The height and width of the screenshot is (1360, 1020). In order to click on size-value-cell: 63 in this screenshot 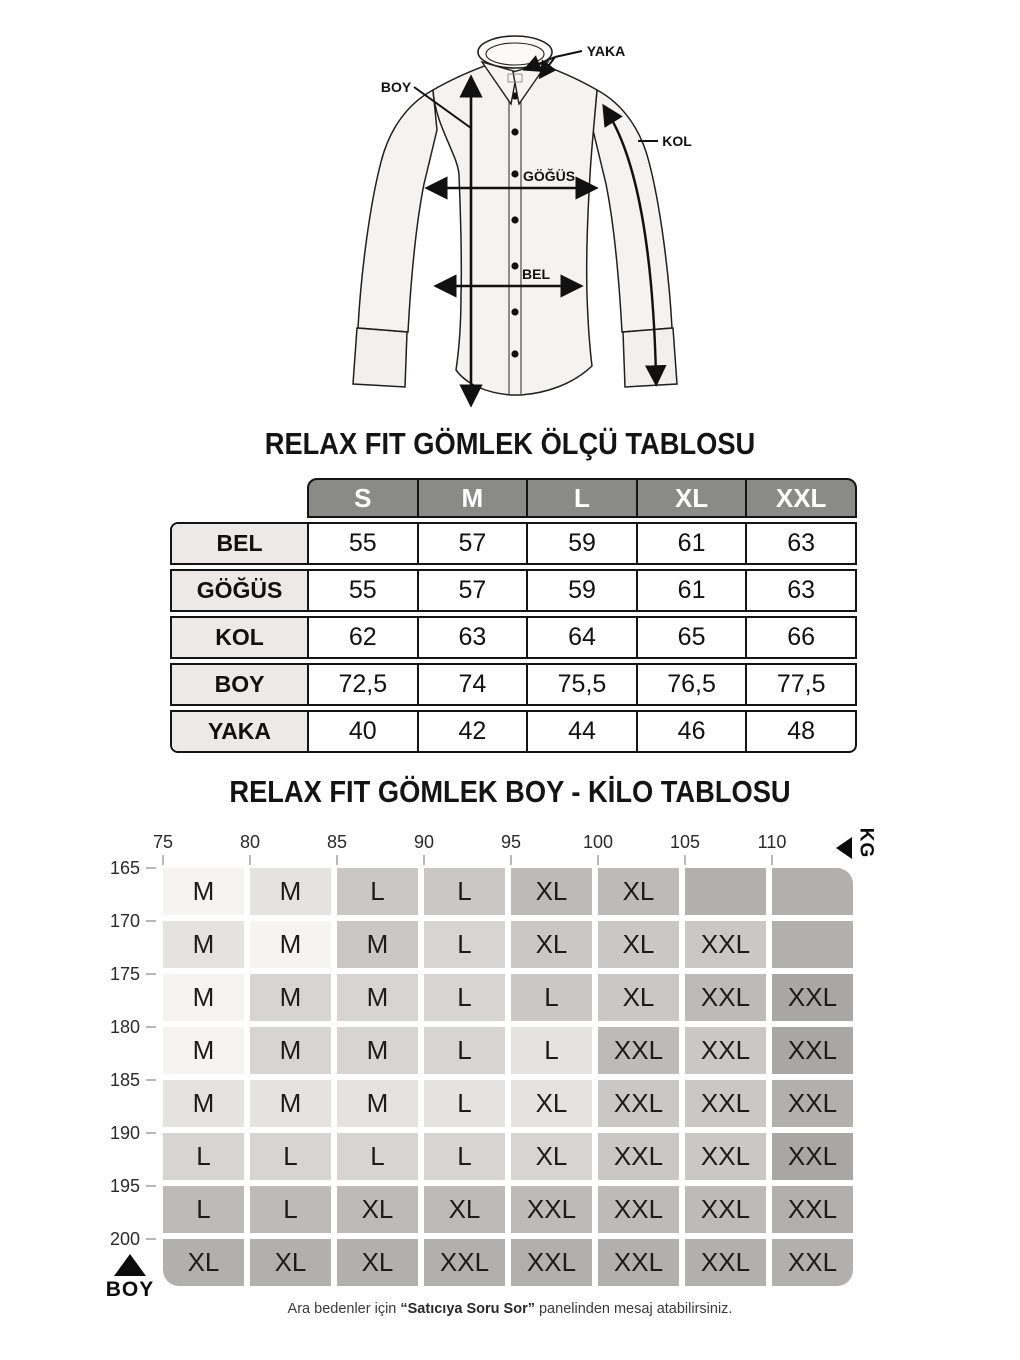, I will do `click(800, 543)`.